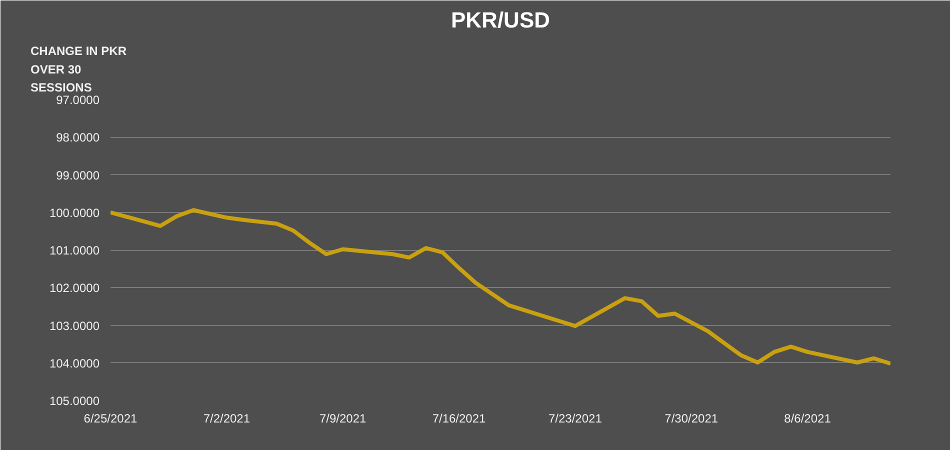 The image size is (950, 450). What do you see at coordinates (691, 419) in the screenshot?
I see `x-tick-label: 7/30/2021` at bounding box center [691, 419].